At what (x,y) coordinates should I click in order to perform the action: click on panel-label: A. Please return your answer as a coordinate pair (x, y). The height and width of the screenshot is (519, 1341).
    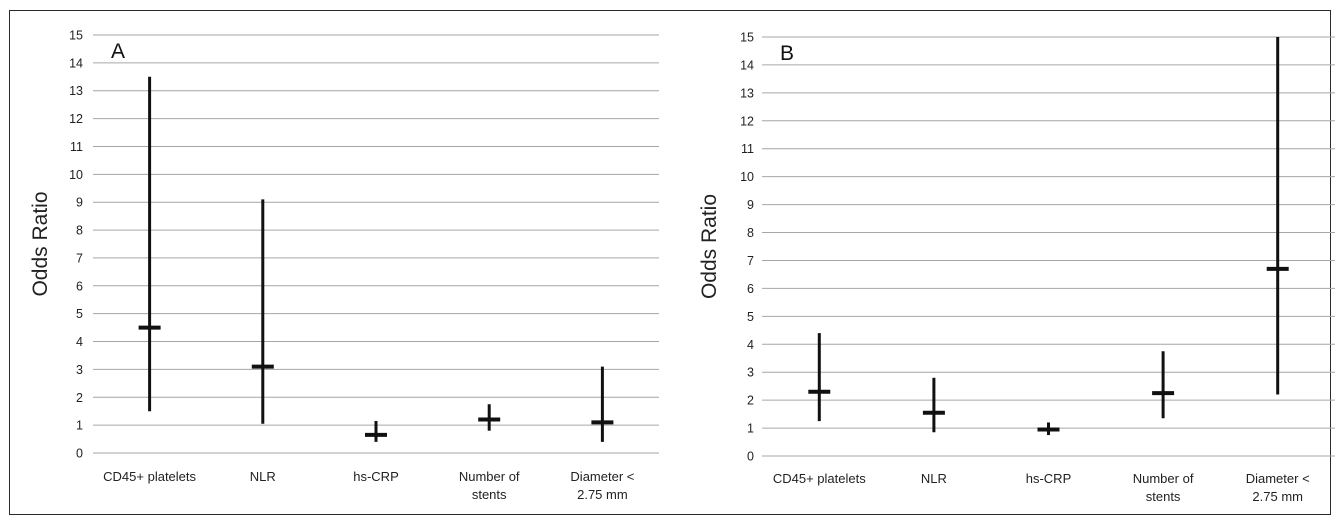
    Looking at the image, I should click on (118, 51).